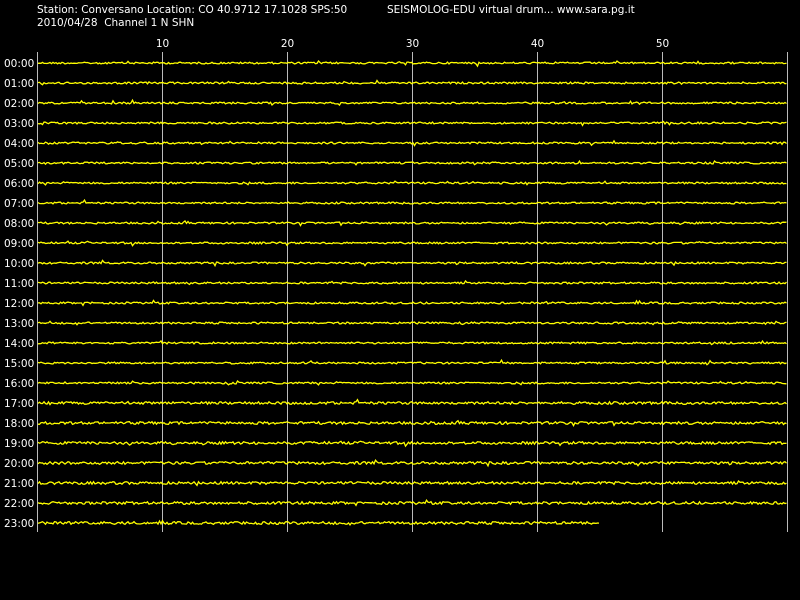  Describe the element at coordinates (412, 303) in the screenshot. I see `trace-12:00` at that location.